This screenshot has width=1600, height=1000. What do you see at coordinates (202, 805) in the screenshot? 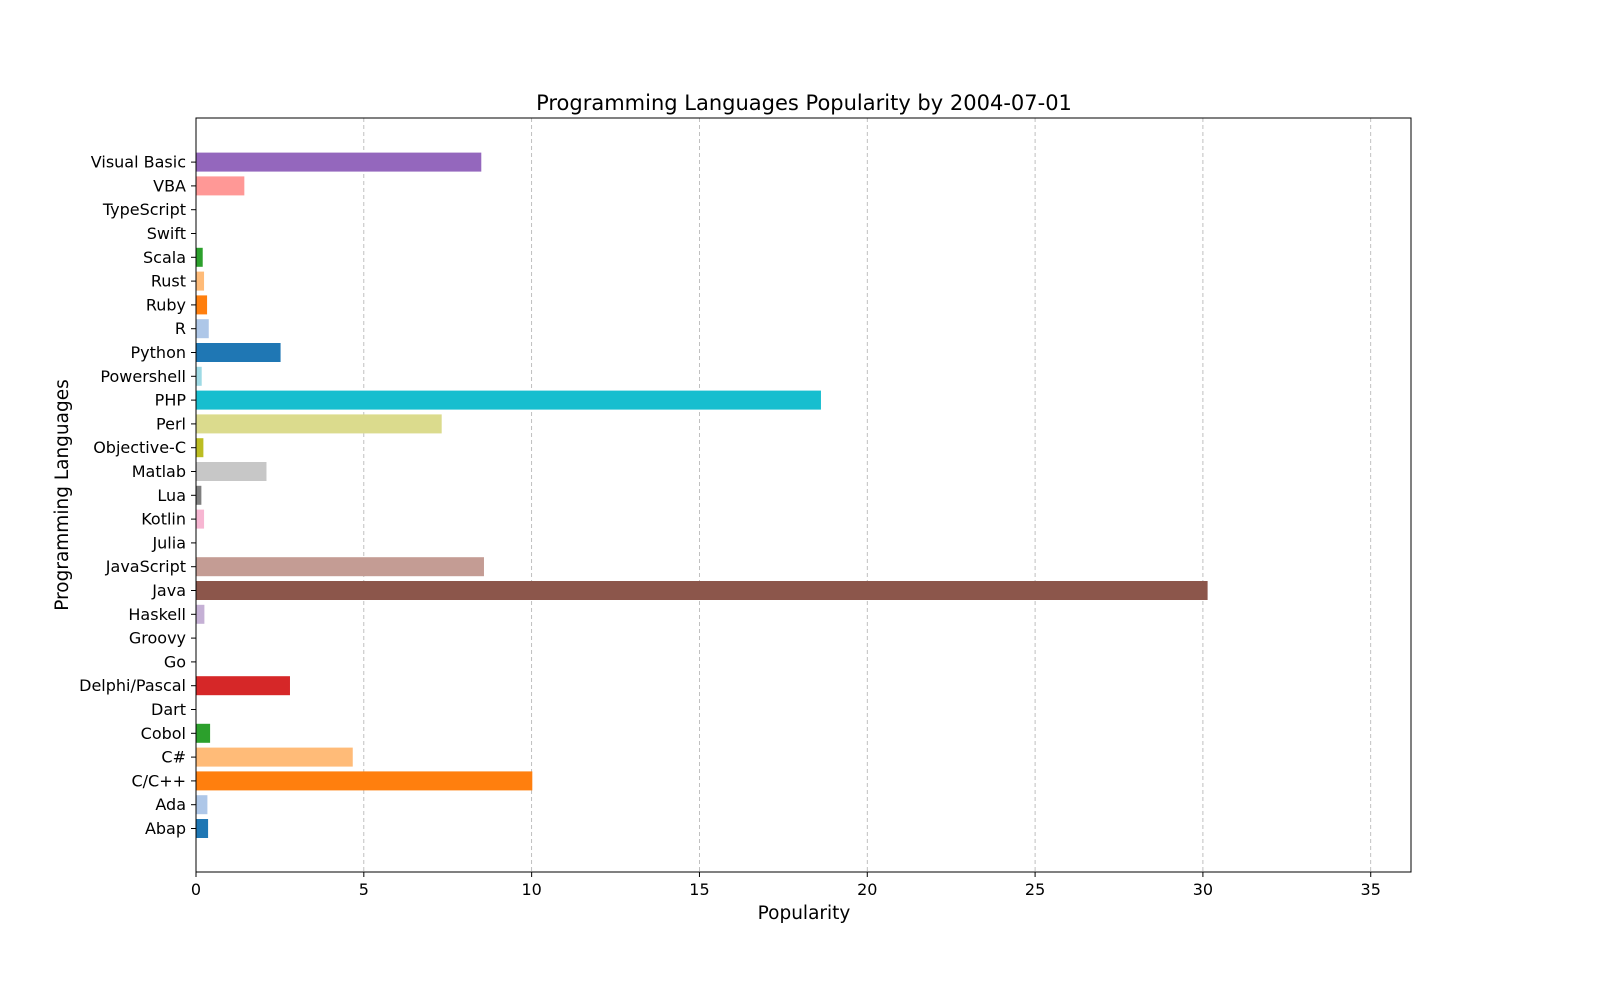
I see `bar-ada` at bounding box center [202, 805].